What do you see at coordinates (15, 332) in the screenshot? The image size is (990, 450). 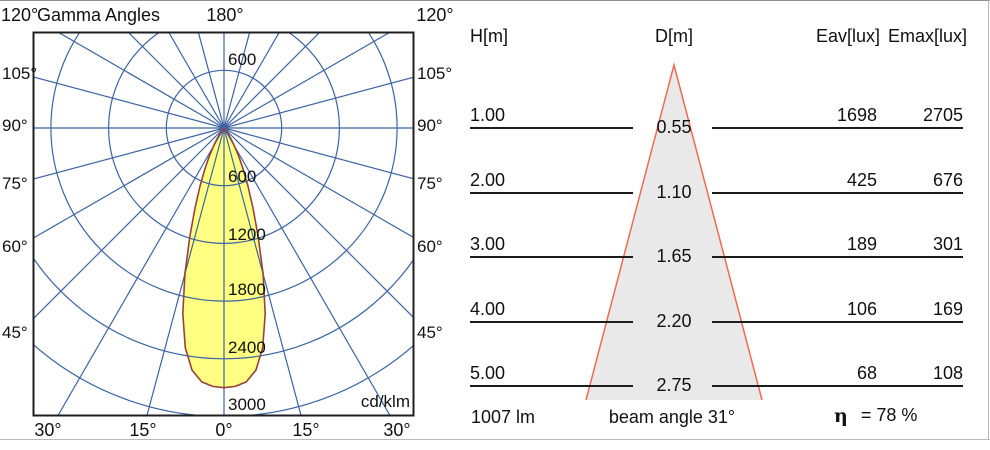 I see `gamma-label-left-45: 45°` at bounding box center [15, 332].